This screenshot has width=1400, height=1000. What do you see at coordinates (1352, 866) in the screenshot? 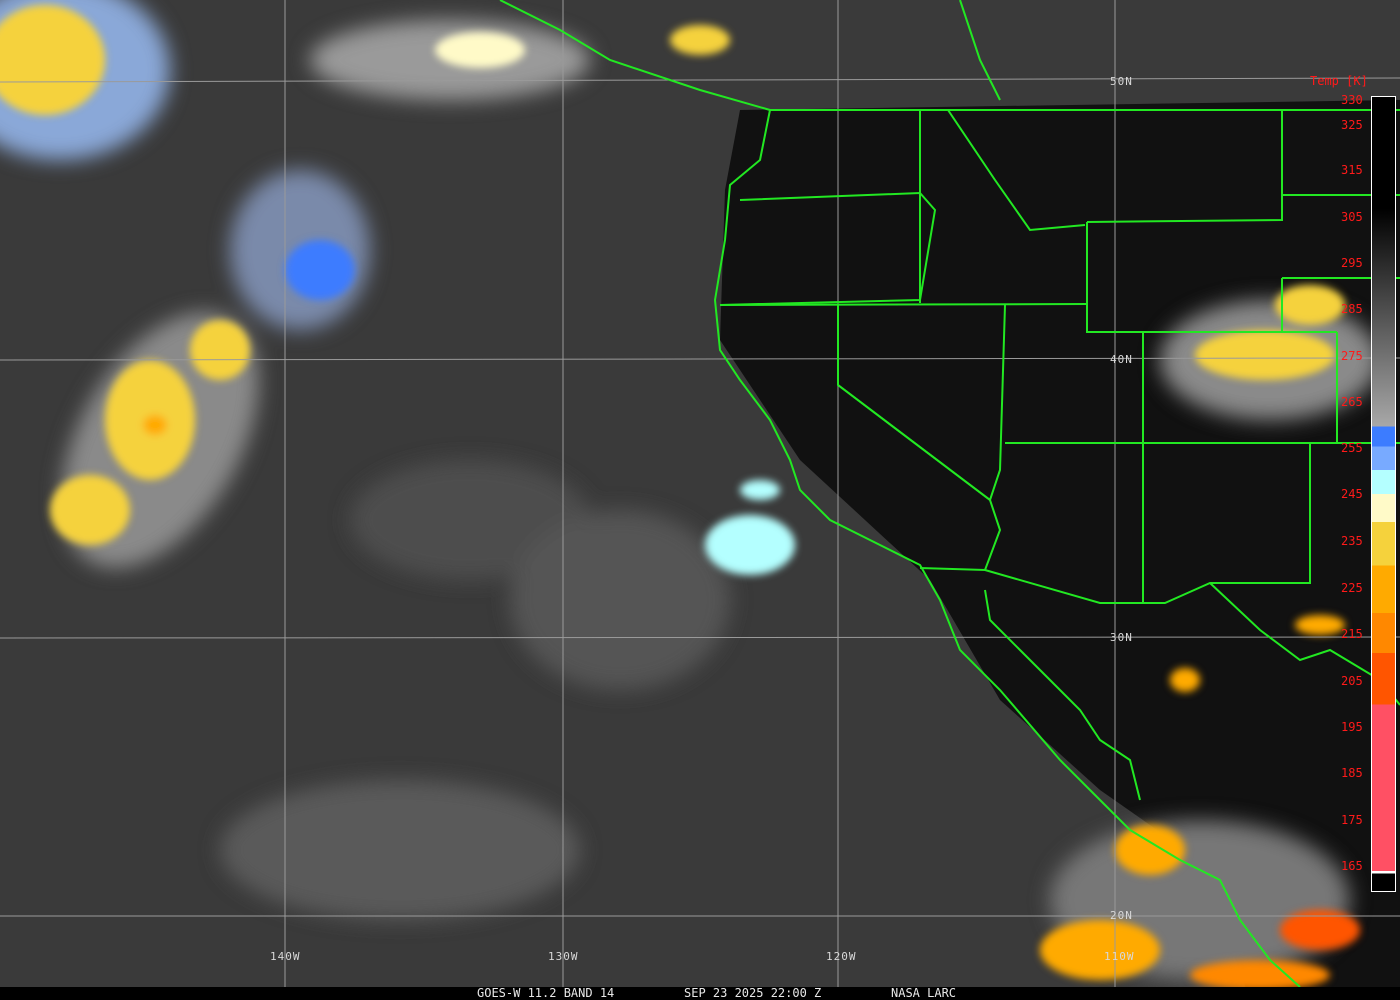
I see `colorbar-tick-label: 165` at bounding box center [1352, 866].